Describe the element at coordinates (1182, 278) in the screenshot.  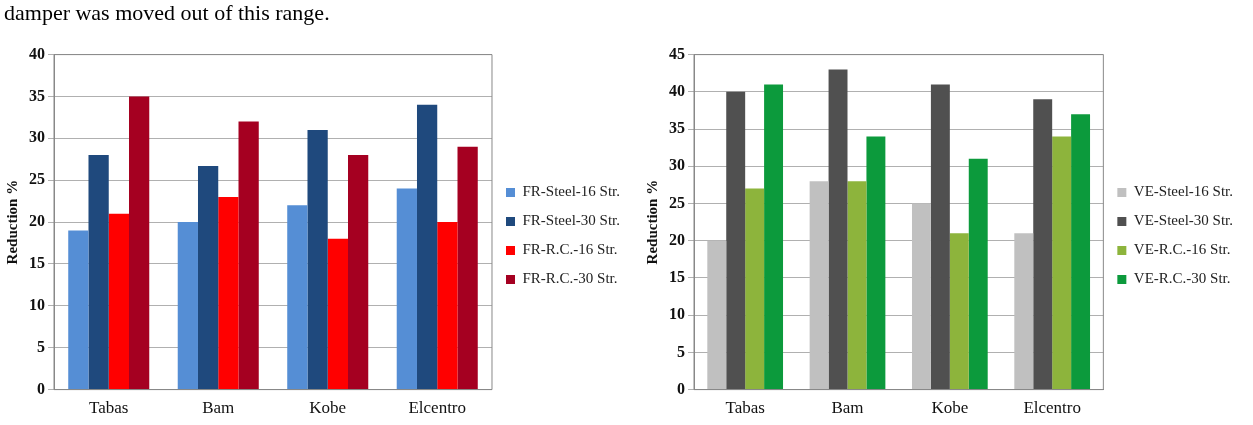
I see `legend-label: VE-R.C.-30 Str.` at that location.